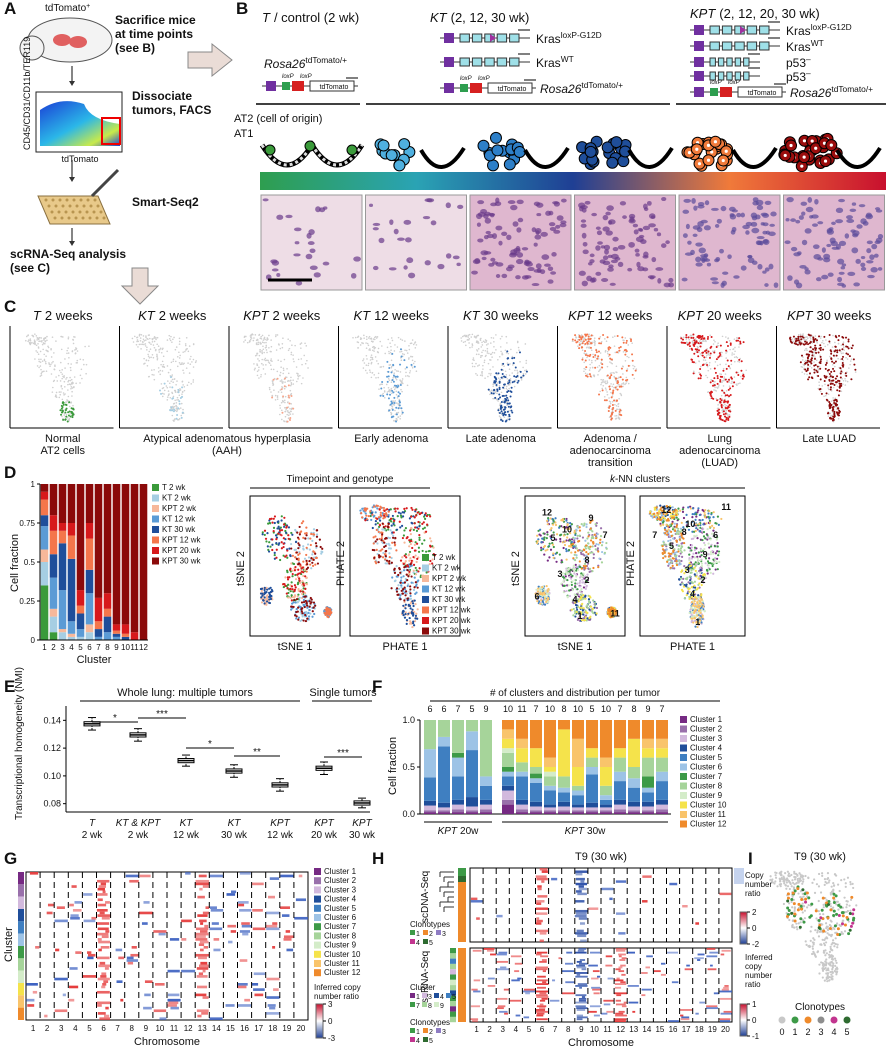 The image size is (889, 1050). Describe the element at coordinates (640, 479) in the screenshot. I see `label: k-NN clusters` at that location.